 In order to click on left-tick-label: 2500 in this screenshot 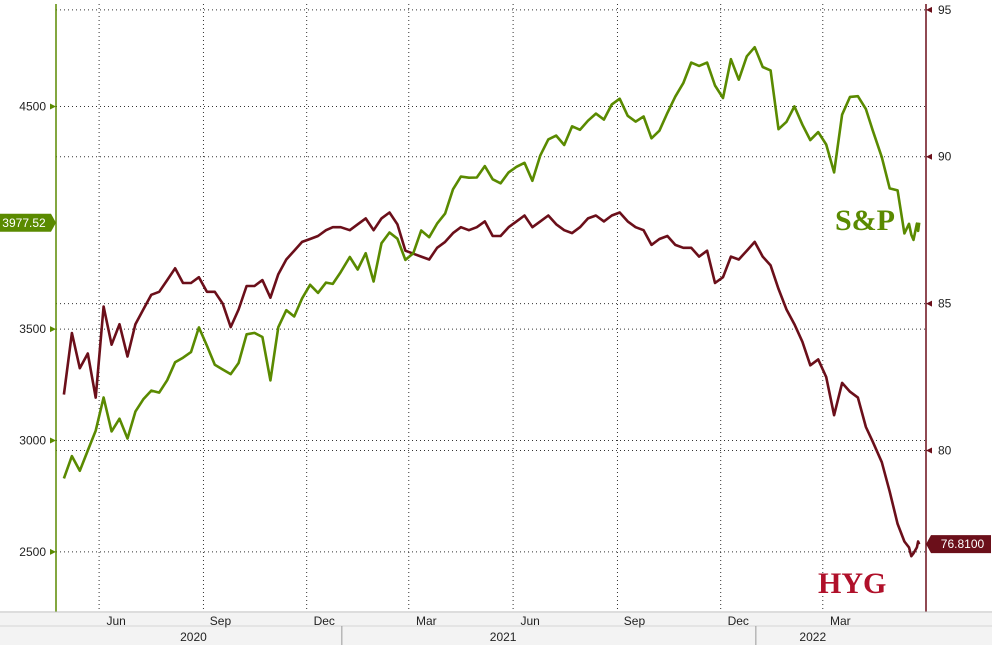, I will do `click(32, 552)`.